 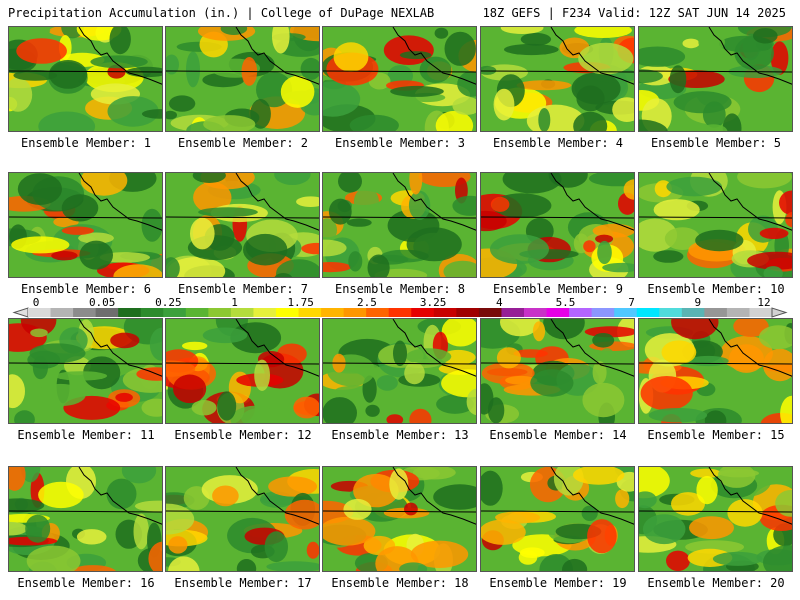 I want to click on ensemble-member-label: Ensemble Member: 20, so click(x=716, y=583).